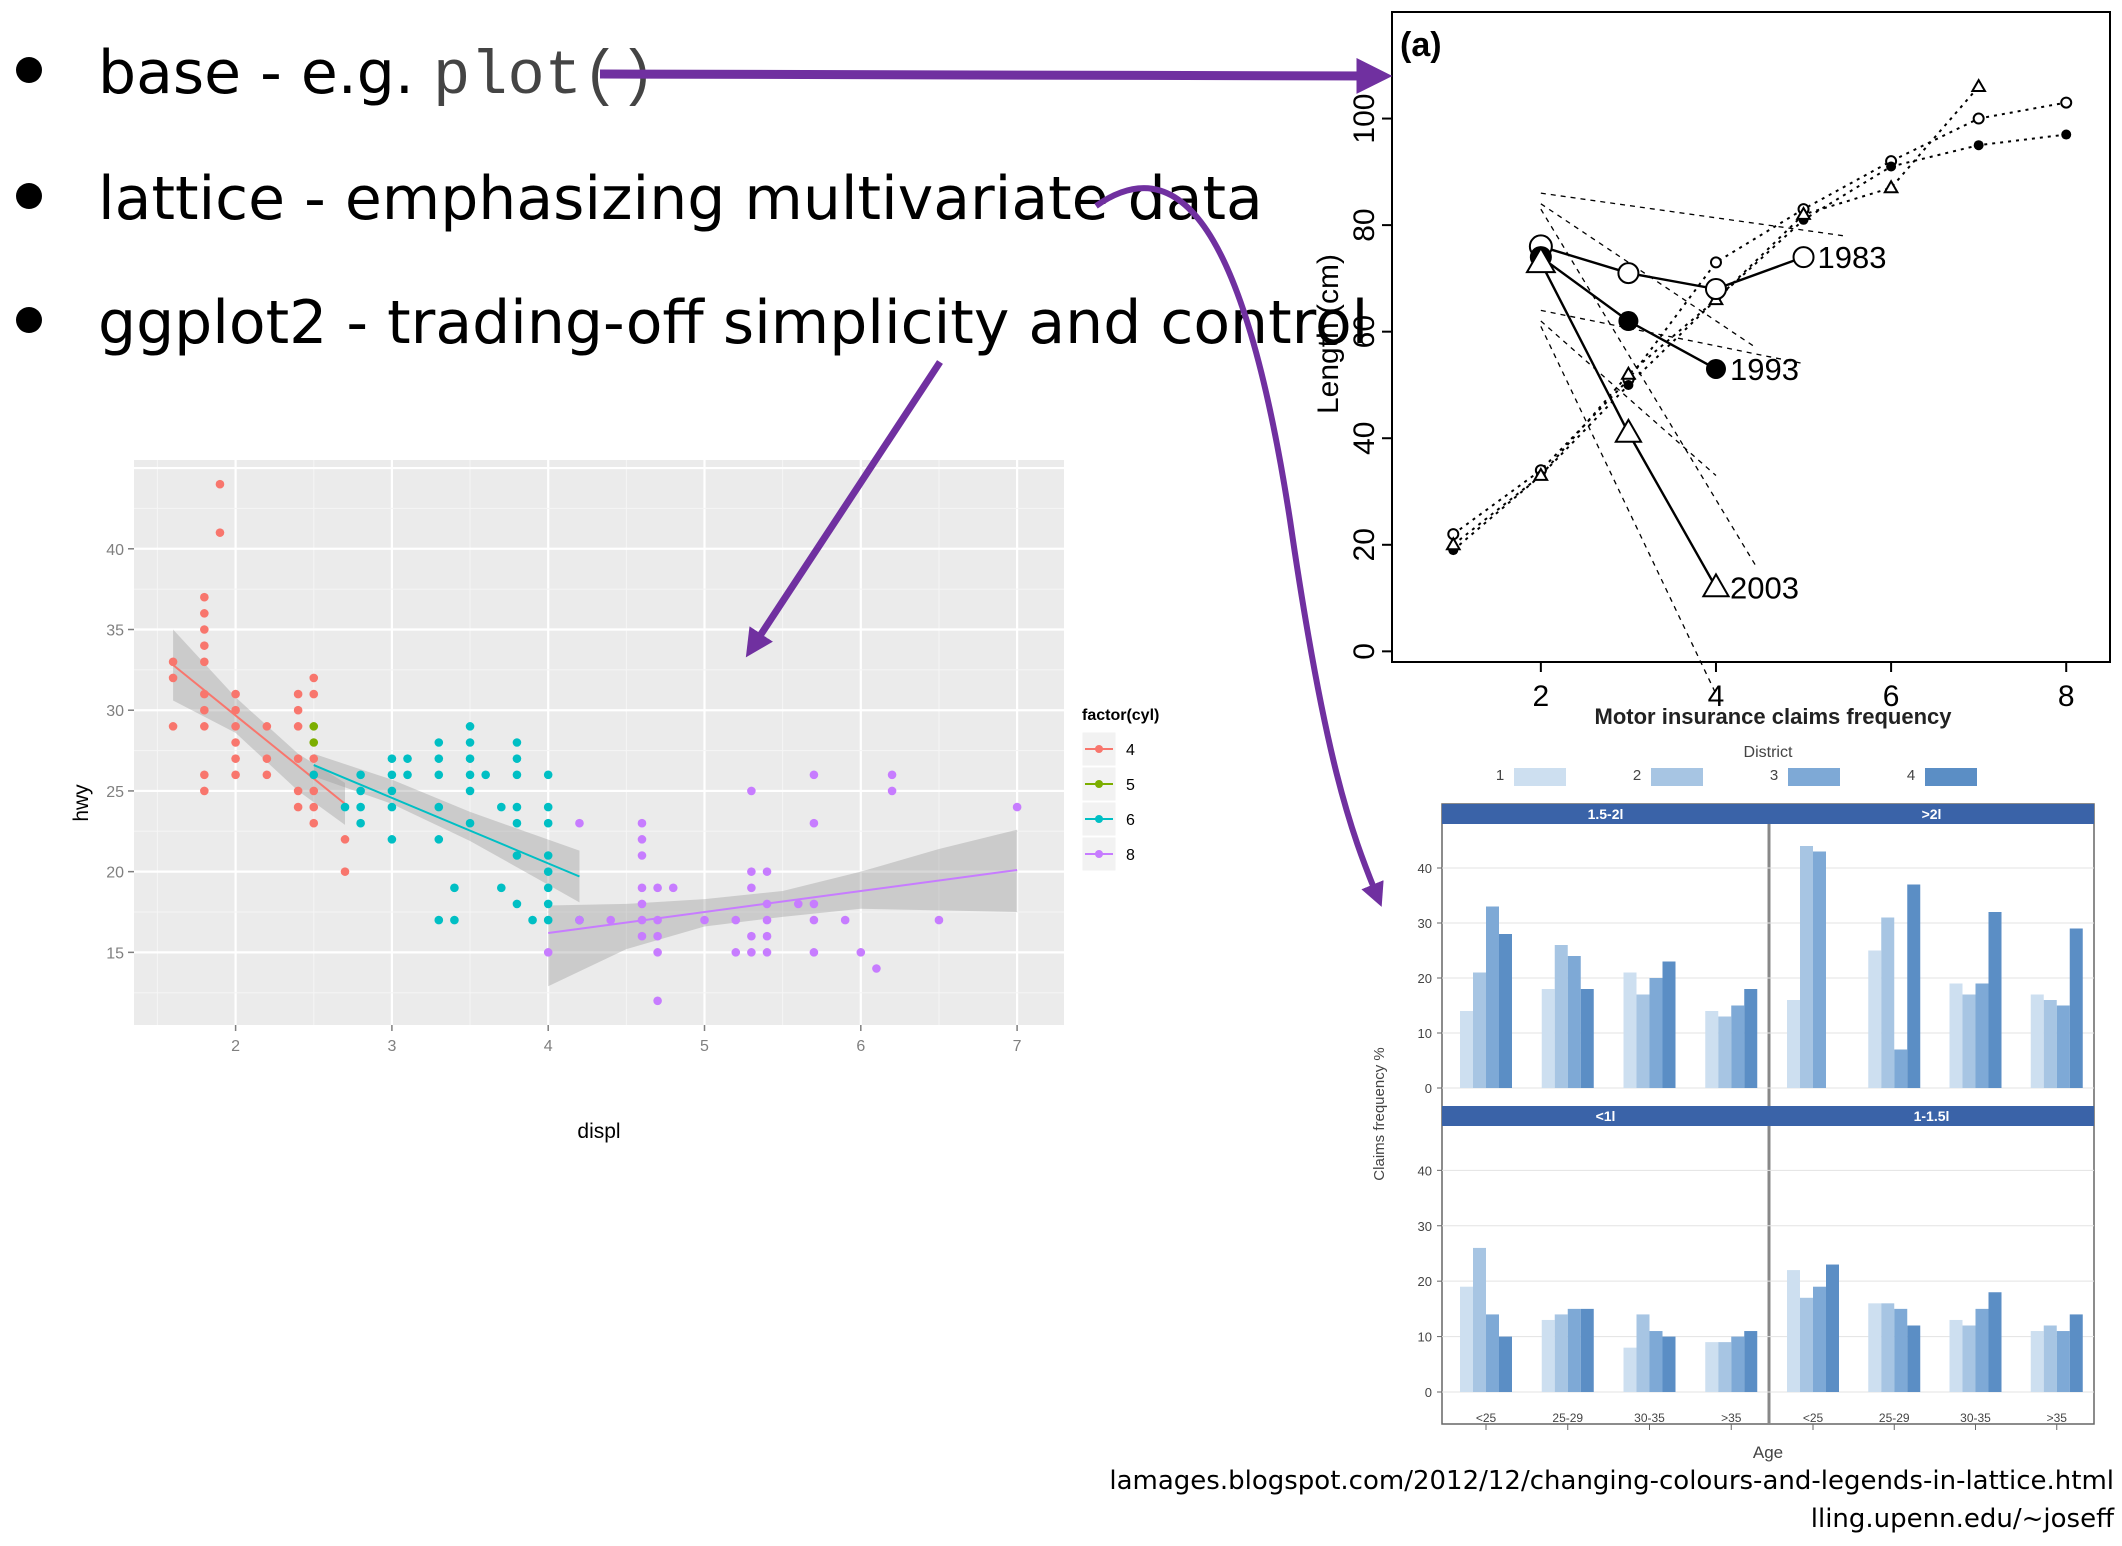  I want to click on lat-y-tick-label: 40, so click(1425, 868).